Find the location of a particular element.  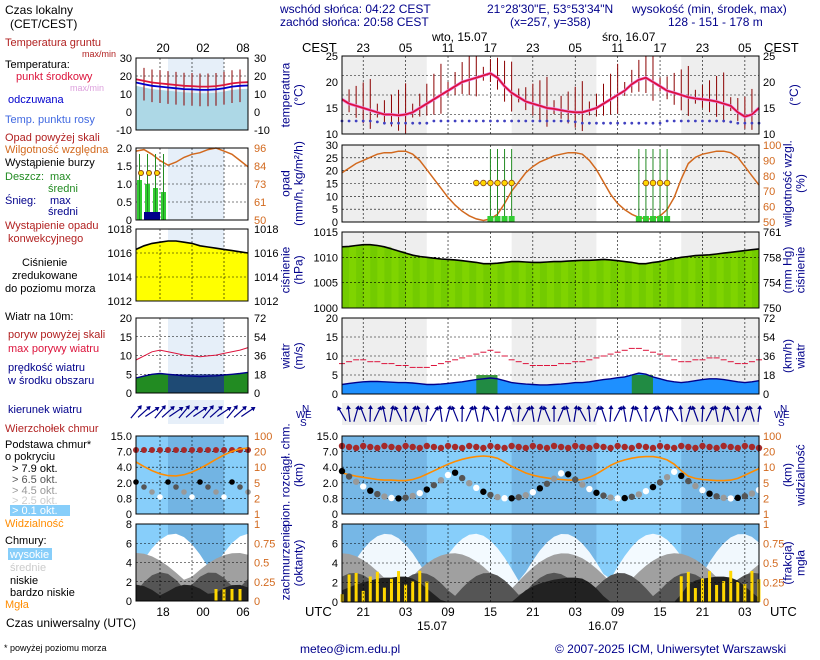

day1-label: wto, 15.07 is located at coordinates (459, 37).